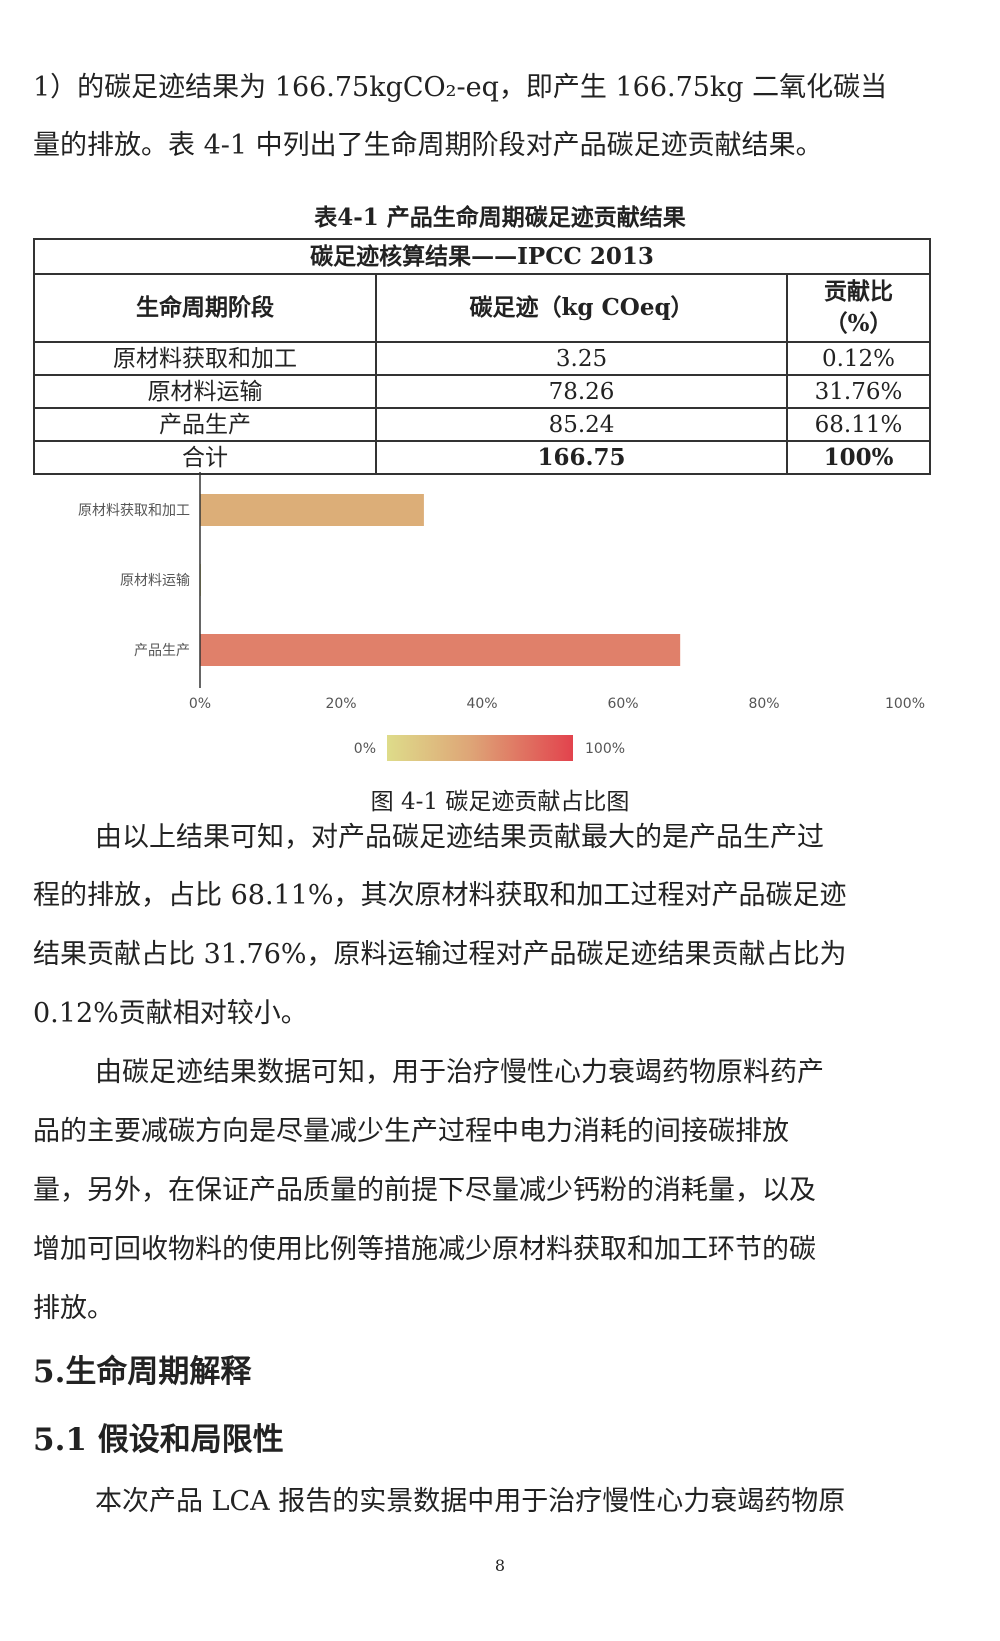 This screenshot has width=1000, height=1641. I want to click on column-header: 生命周期阶段, so click(205, 308).